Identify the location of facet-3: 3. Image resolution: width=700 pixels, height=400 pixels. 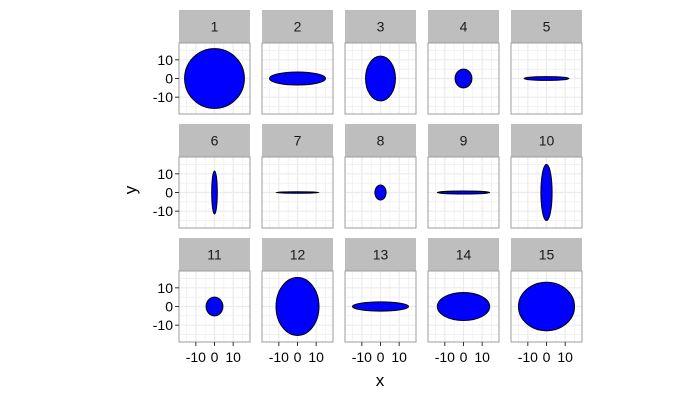
(380, 62).